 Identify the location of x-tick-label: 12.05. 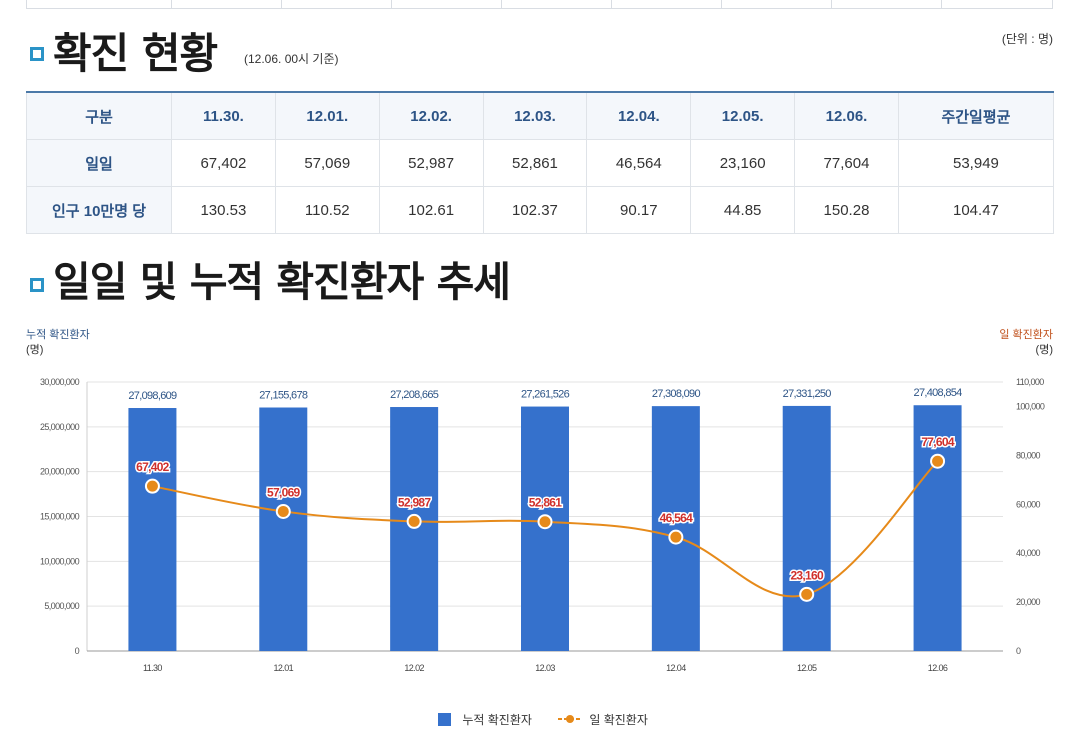
(807, 668).